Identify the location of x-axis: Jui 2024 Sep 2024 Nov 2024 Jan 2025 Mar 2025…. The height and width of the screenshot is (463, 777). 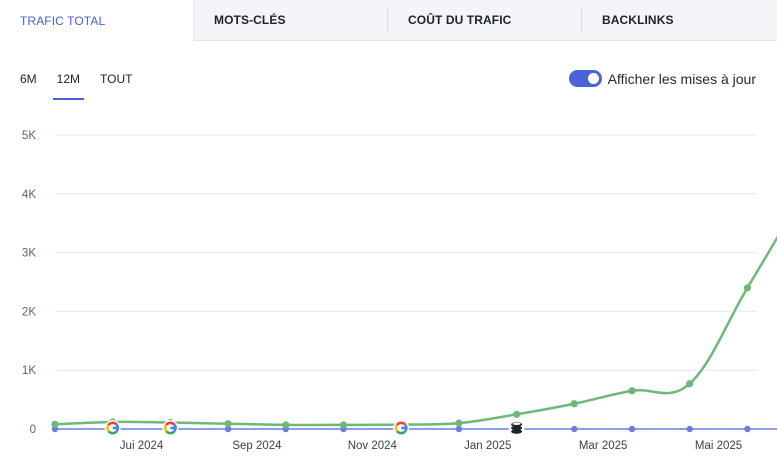
(431, 446).